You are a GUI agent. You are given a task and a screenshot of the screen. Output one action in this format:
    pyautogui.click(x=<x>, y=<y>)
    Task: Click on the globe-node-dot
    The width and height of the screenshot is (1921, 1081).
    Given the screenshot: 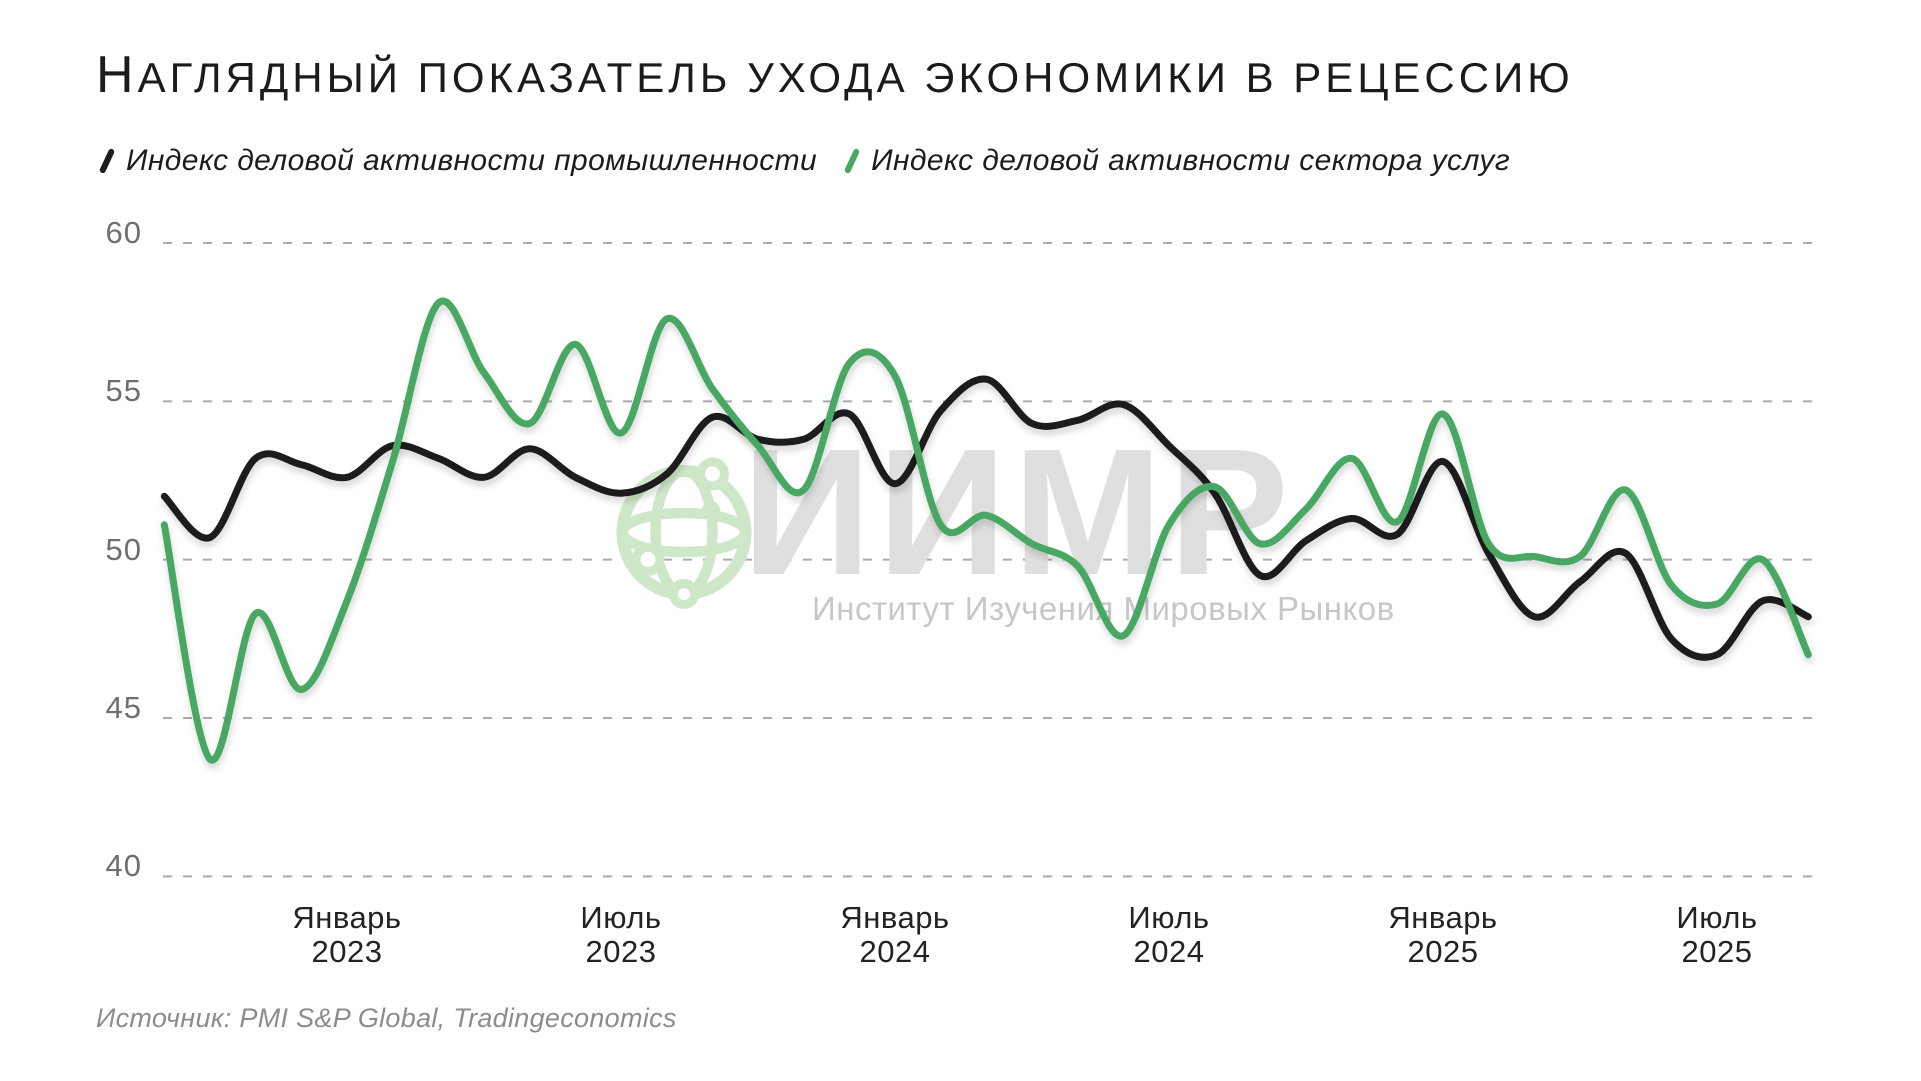 What is the action you would take?
    pyautogui.click(x=711, y=510)
    